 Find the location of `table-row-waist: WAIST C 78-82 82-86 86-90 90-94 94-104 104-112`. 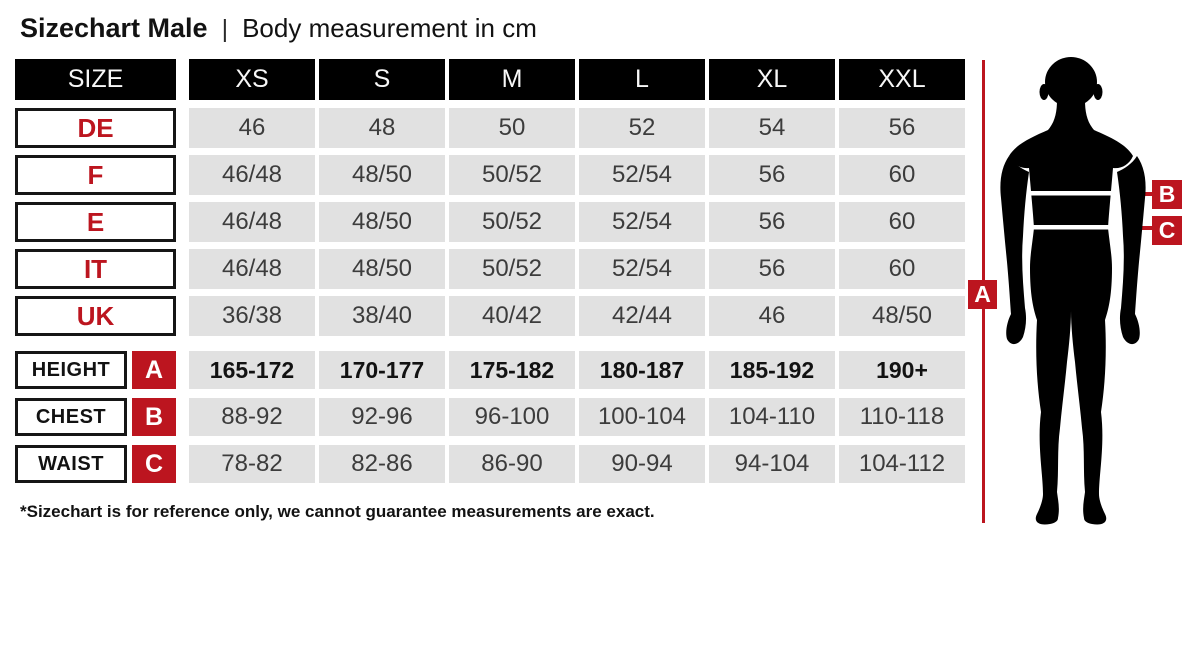

table-row-waist: WAIST C 78-82 82-86 86-90 90-94 94-104 104-112 is located at coordinates (490, 464).